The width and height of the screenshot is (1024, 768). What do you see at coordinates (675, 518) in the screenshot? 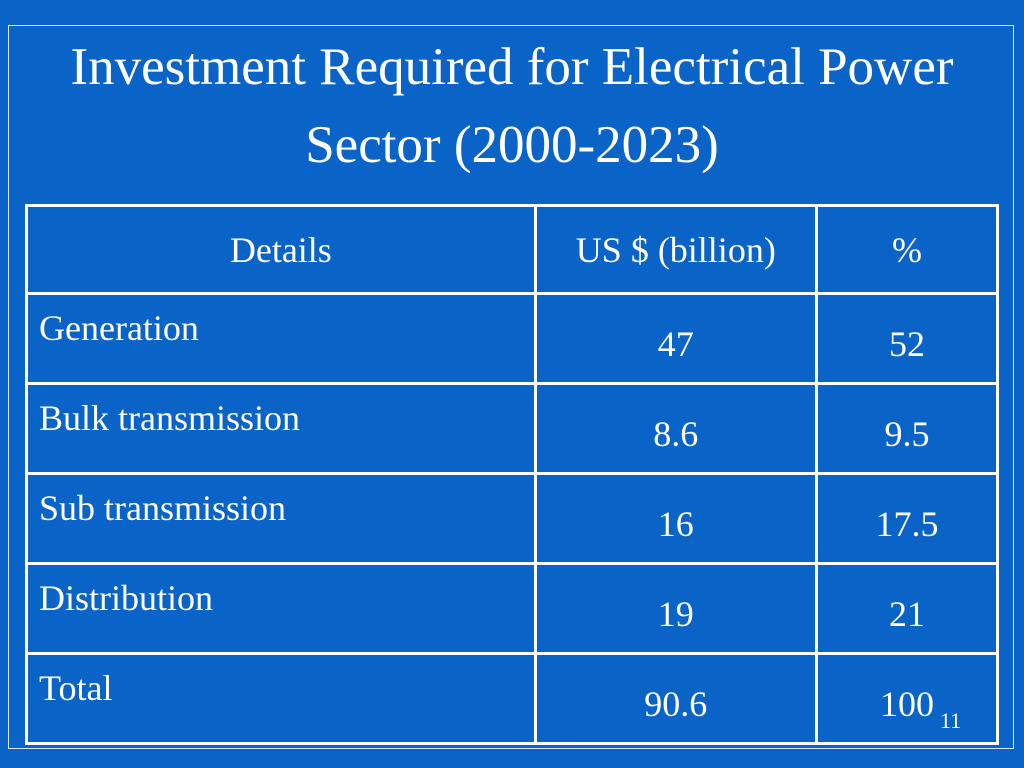
I see `cell-value: 16` at bounding box center [675, 518].